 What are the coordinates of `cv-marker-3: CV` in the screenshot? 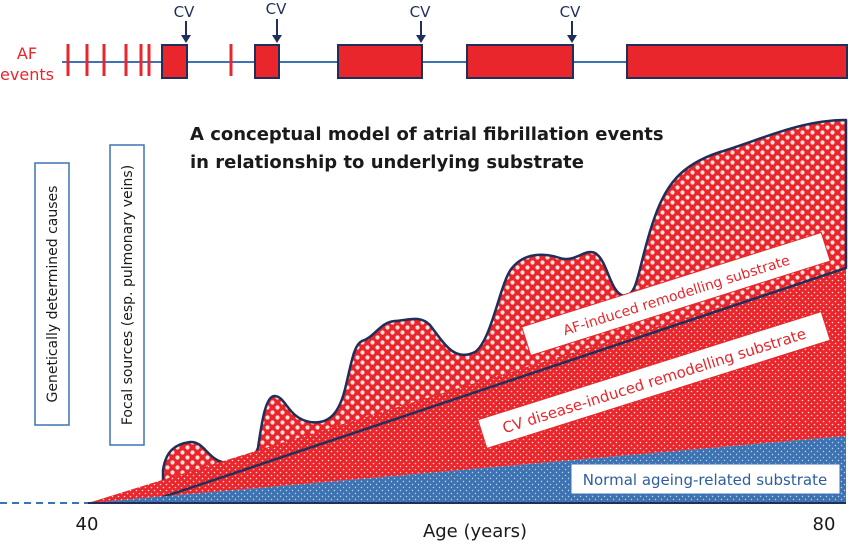 It's located at (420, 23).